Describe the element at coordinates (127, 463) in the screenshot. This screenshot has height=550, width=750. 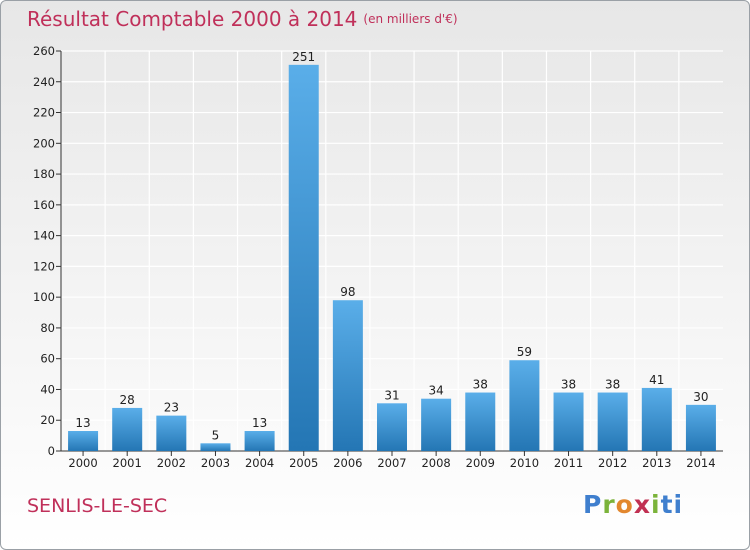
I see `x-tick-label: 2001` at that location.